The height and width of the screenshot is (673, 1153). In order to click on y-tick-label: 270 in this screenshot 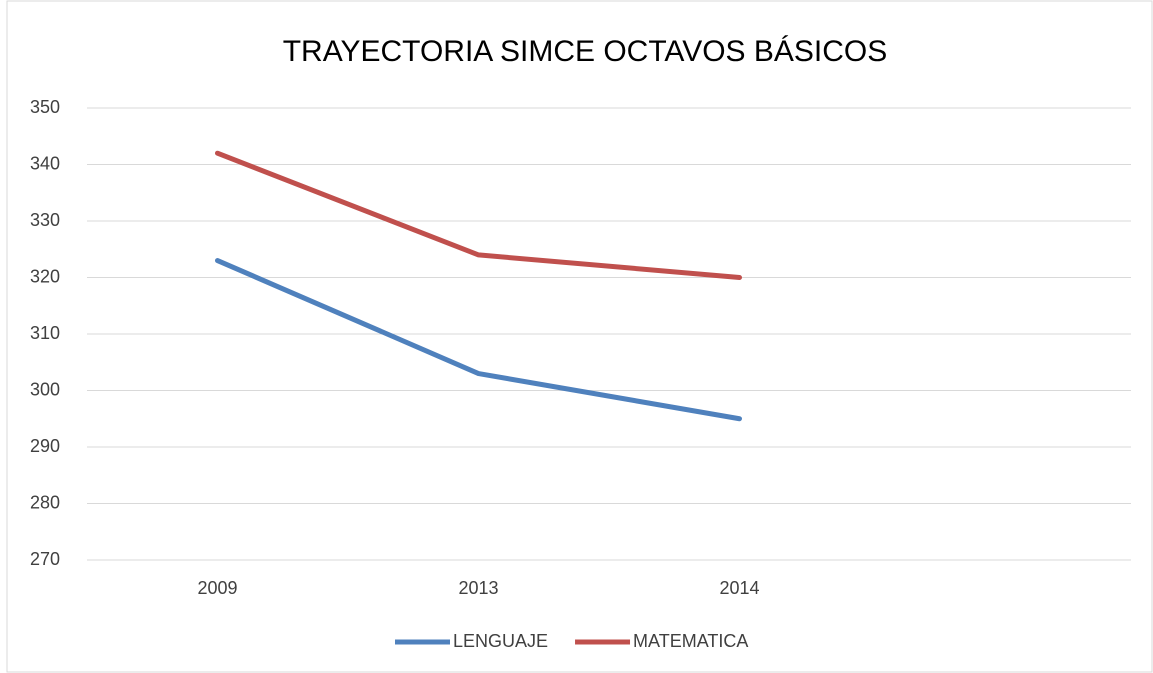, I will do `click(45, 559)`.